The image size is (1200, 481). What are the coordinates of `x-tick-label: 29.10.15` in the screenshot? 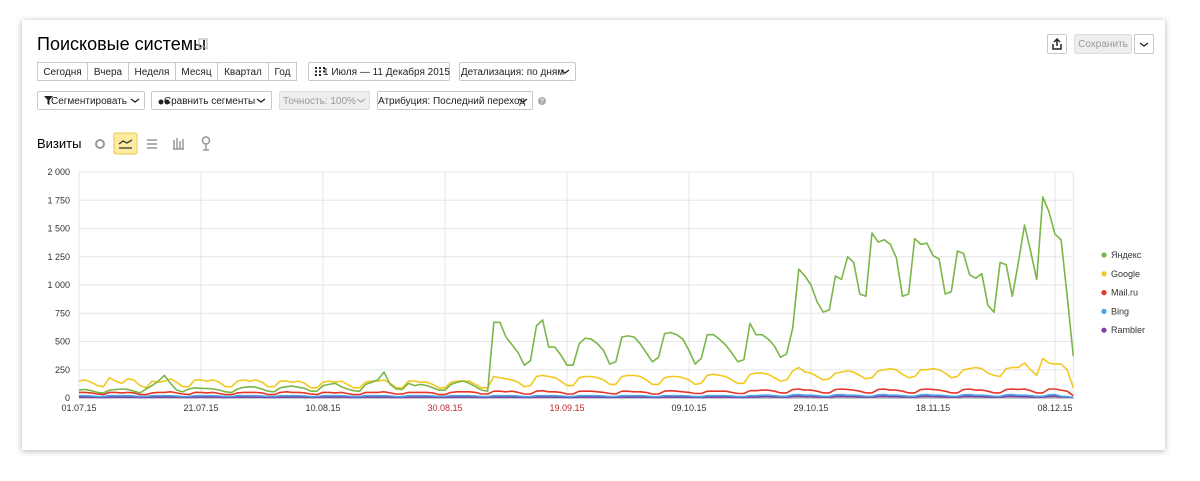 It's located at (810, 408).